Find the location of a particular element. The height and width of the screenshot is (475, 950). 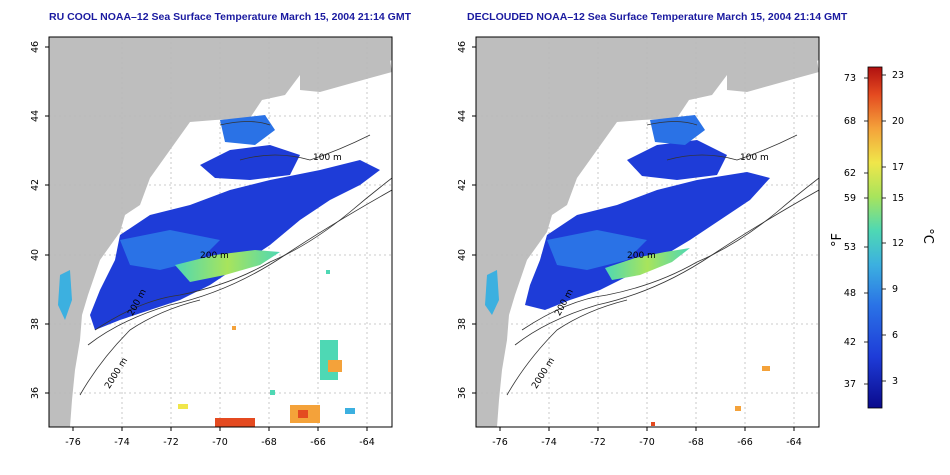

f-tick-label: 42 is located at coordinates (850, 342).